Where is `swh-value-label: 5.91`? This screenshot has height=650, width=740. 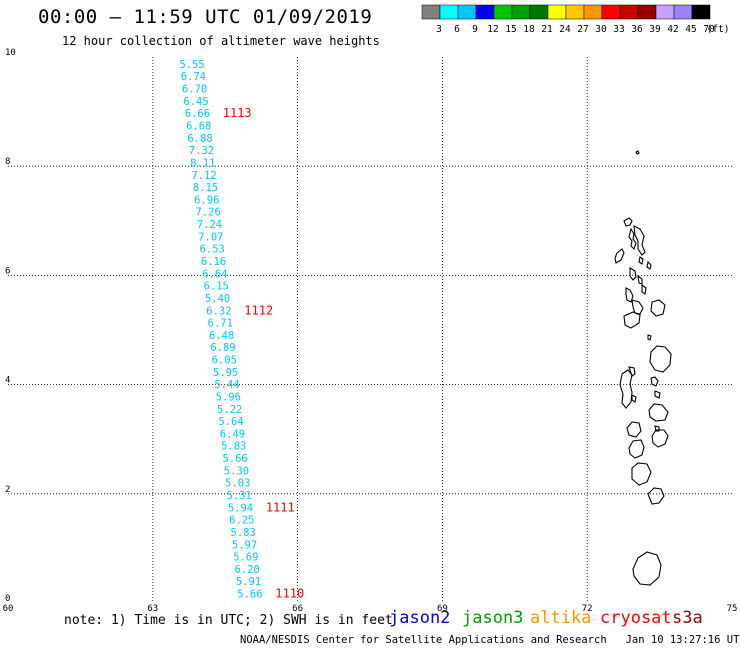 swh-value-label: 5.91 is located at coordinates (248, 582).